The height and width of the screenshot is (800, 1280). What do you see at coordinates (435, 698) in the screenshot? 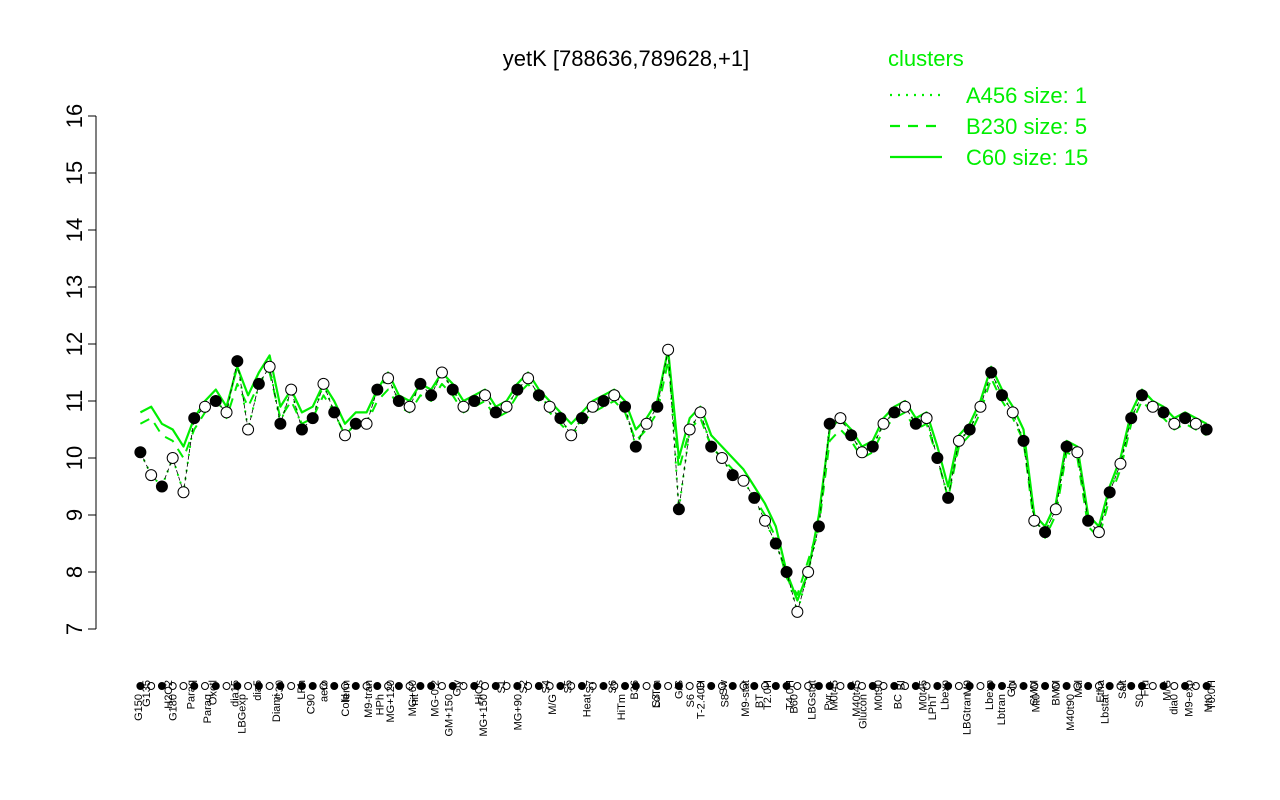
I see `x-tick-label: MG-0.2` at bounding box center [435, 698].